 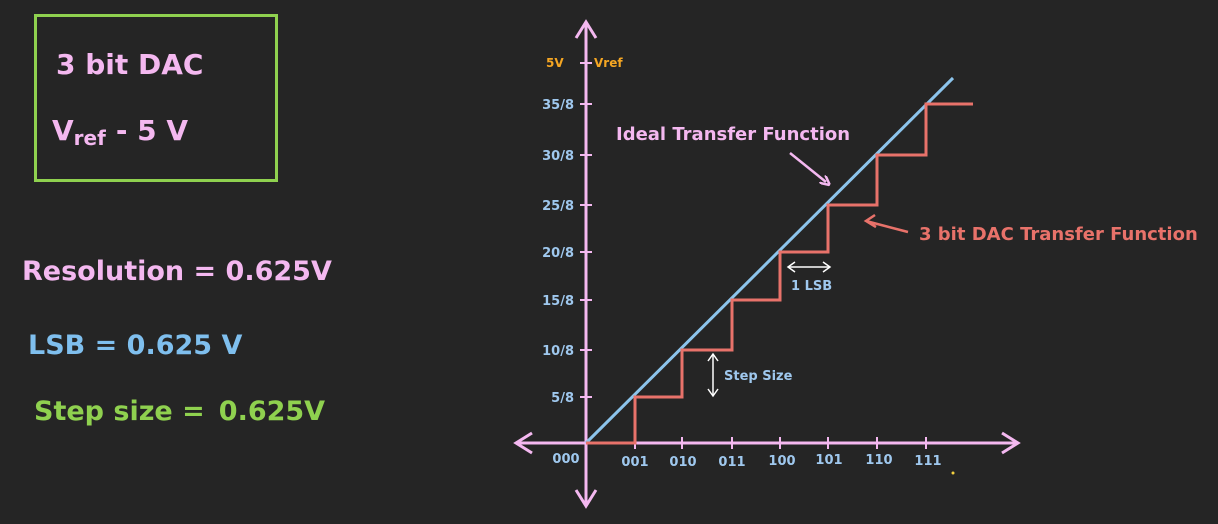 What do you see at coordinates (152, 130) in the screenshot?
I see `vref-value: - 5 V` at bounding box center [152, 130].